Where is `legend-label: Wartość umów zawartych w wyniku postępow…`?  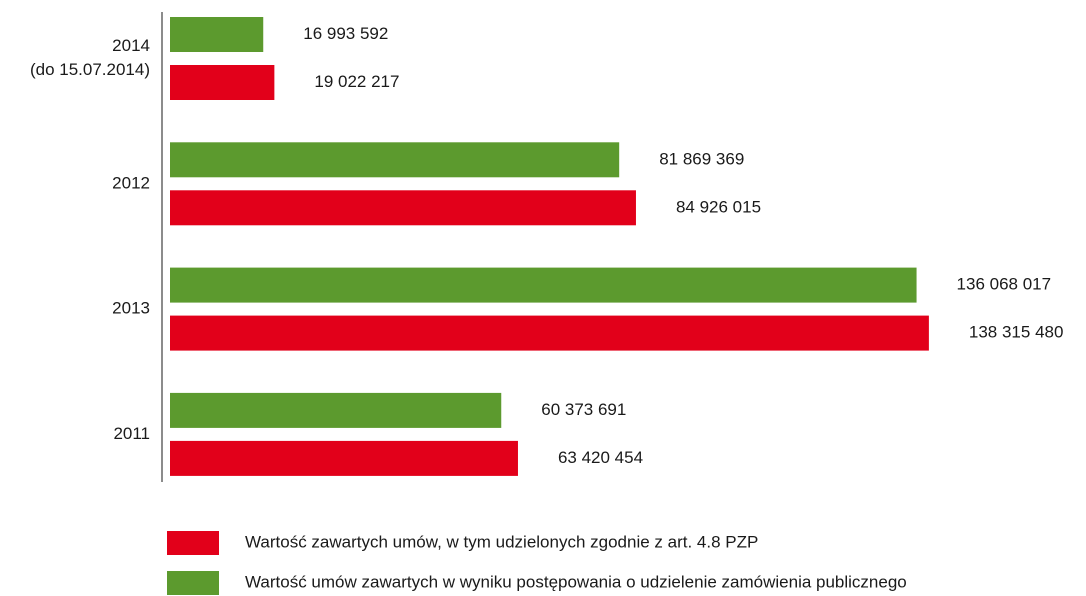
legend-label: Wartość umów zawartych w wyniku postępow… is located at coordinates (576, 581).